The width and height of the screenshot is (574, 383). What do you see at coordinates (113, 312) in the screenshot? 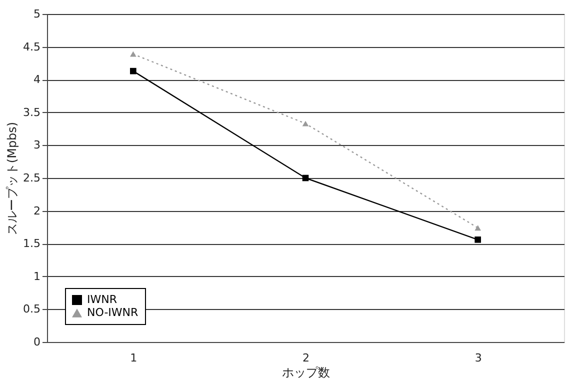
I see `legend-label: NO-IWNR` at bounding box center [113, 312].